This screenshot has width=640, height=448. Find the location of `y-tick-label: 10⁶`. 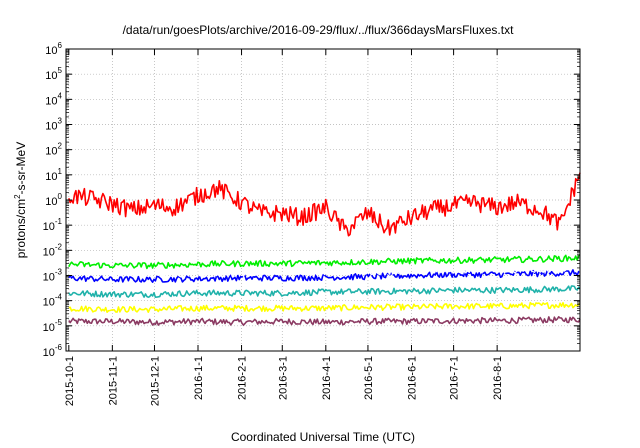

y-tick-label: 10⁶ is located at coordinates (53, 49).